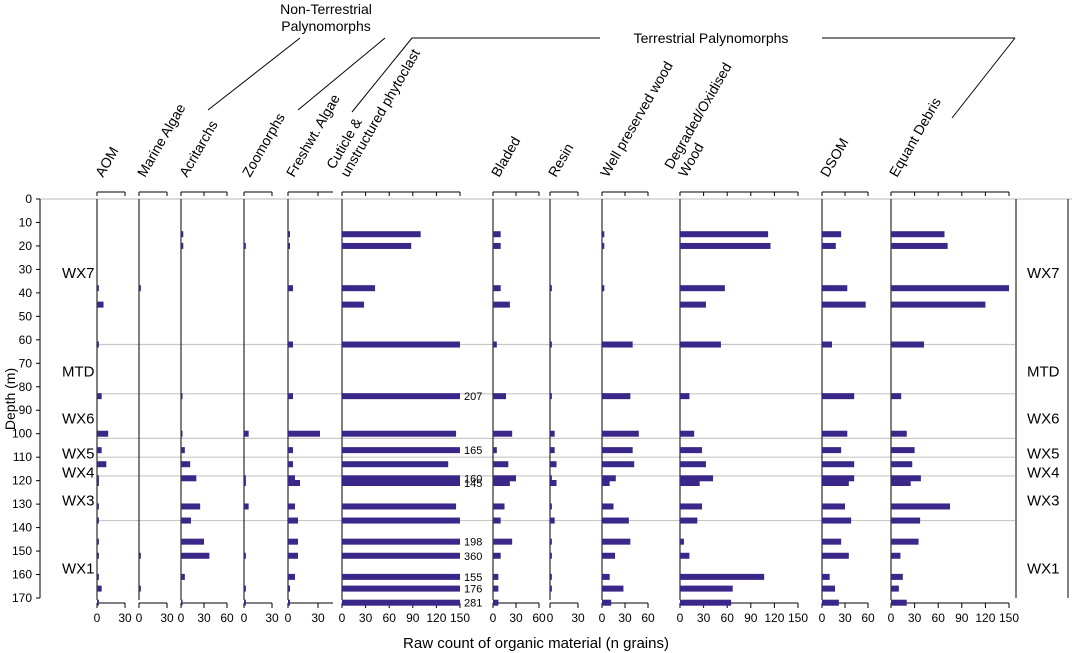 The width and height of the screenshot is (1072, 653). What do you see at coordinates (460, 618) in the screenshot?
I see `panel-tick-label: 150` at bounding box center [460, 618].